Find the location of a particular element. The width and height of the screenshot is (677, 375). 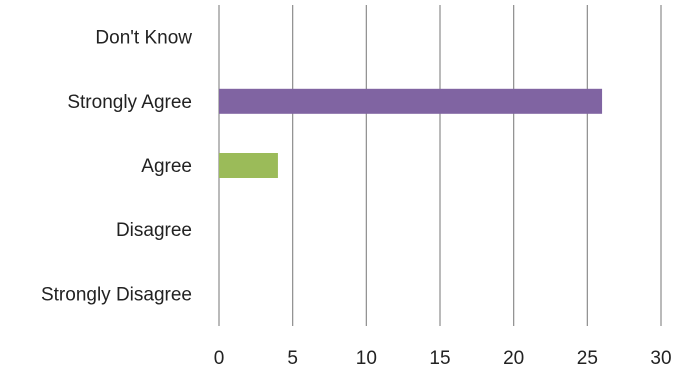

category-label: Strongly Agree is located at coordinates (129, 102).